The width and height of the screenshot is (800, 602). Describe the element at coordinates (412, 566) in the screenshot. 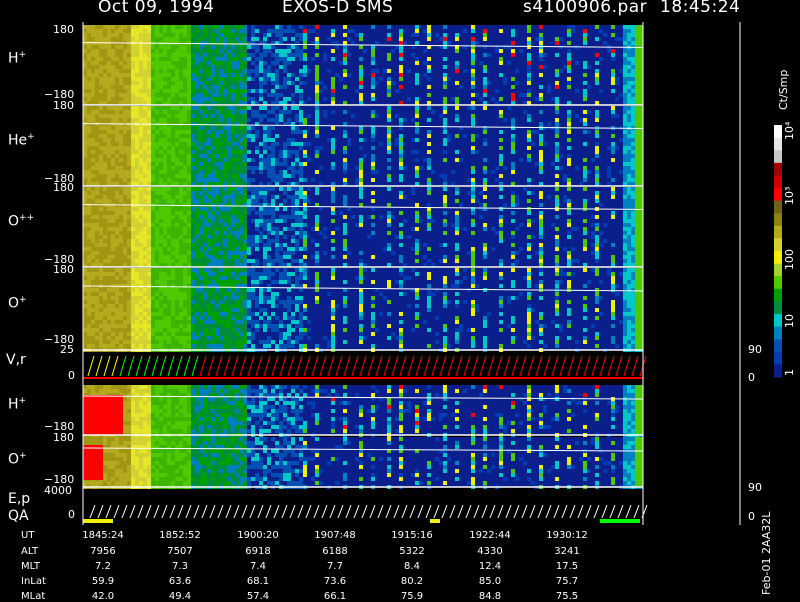

I see `ephem-value: 8.4` at that location.